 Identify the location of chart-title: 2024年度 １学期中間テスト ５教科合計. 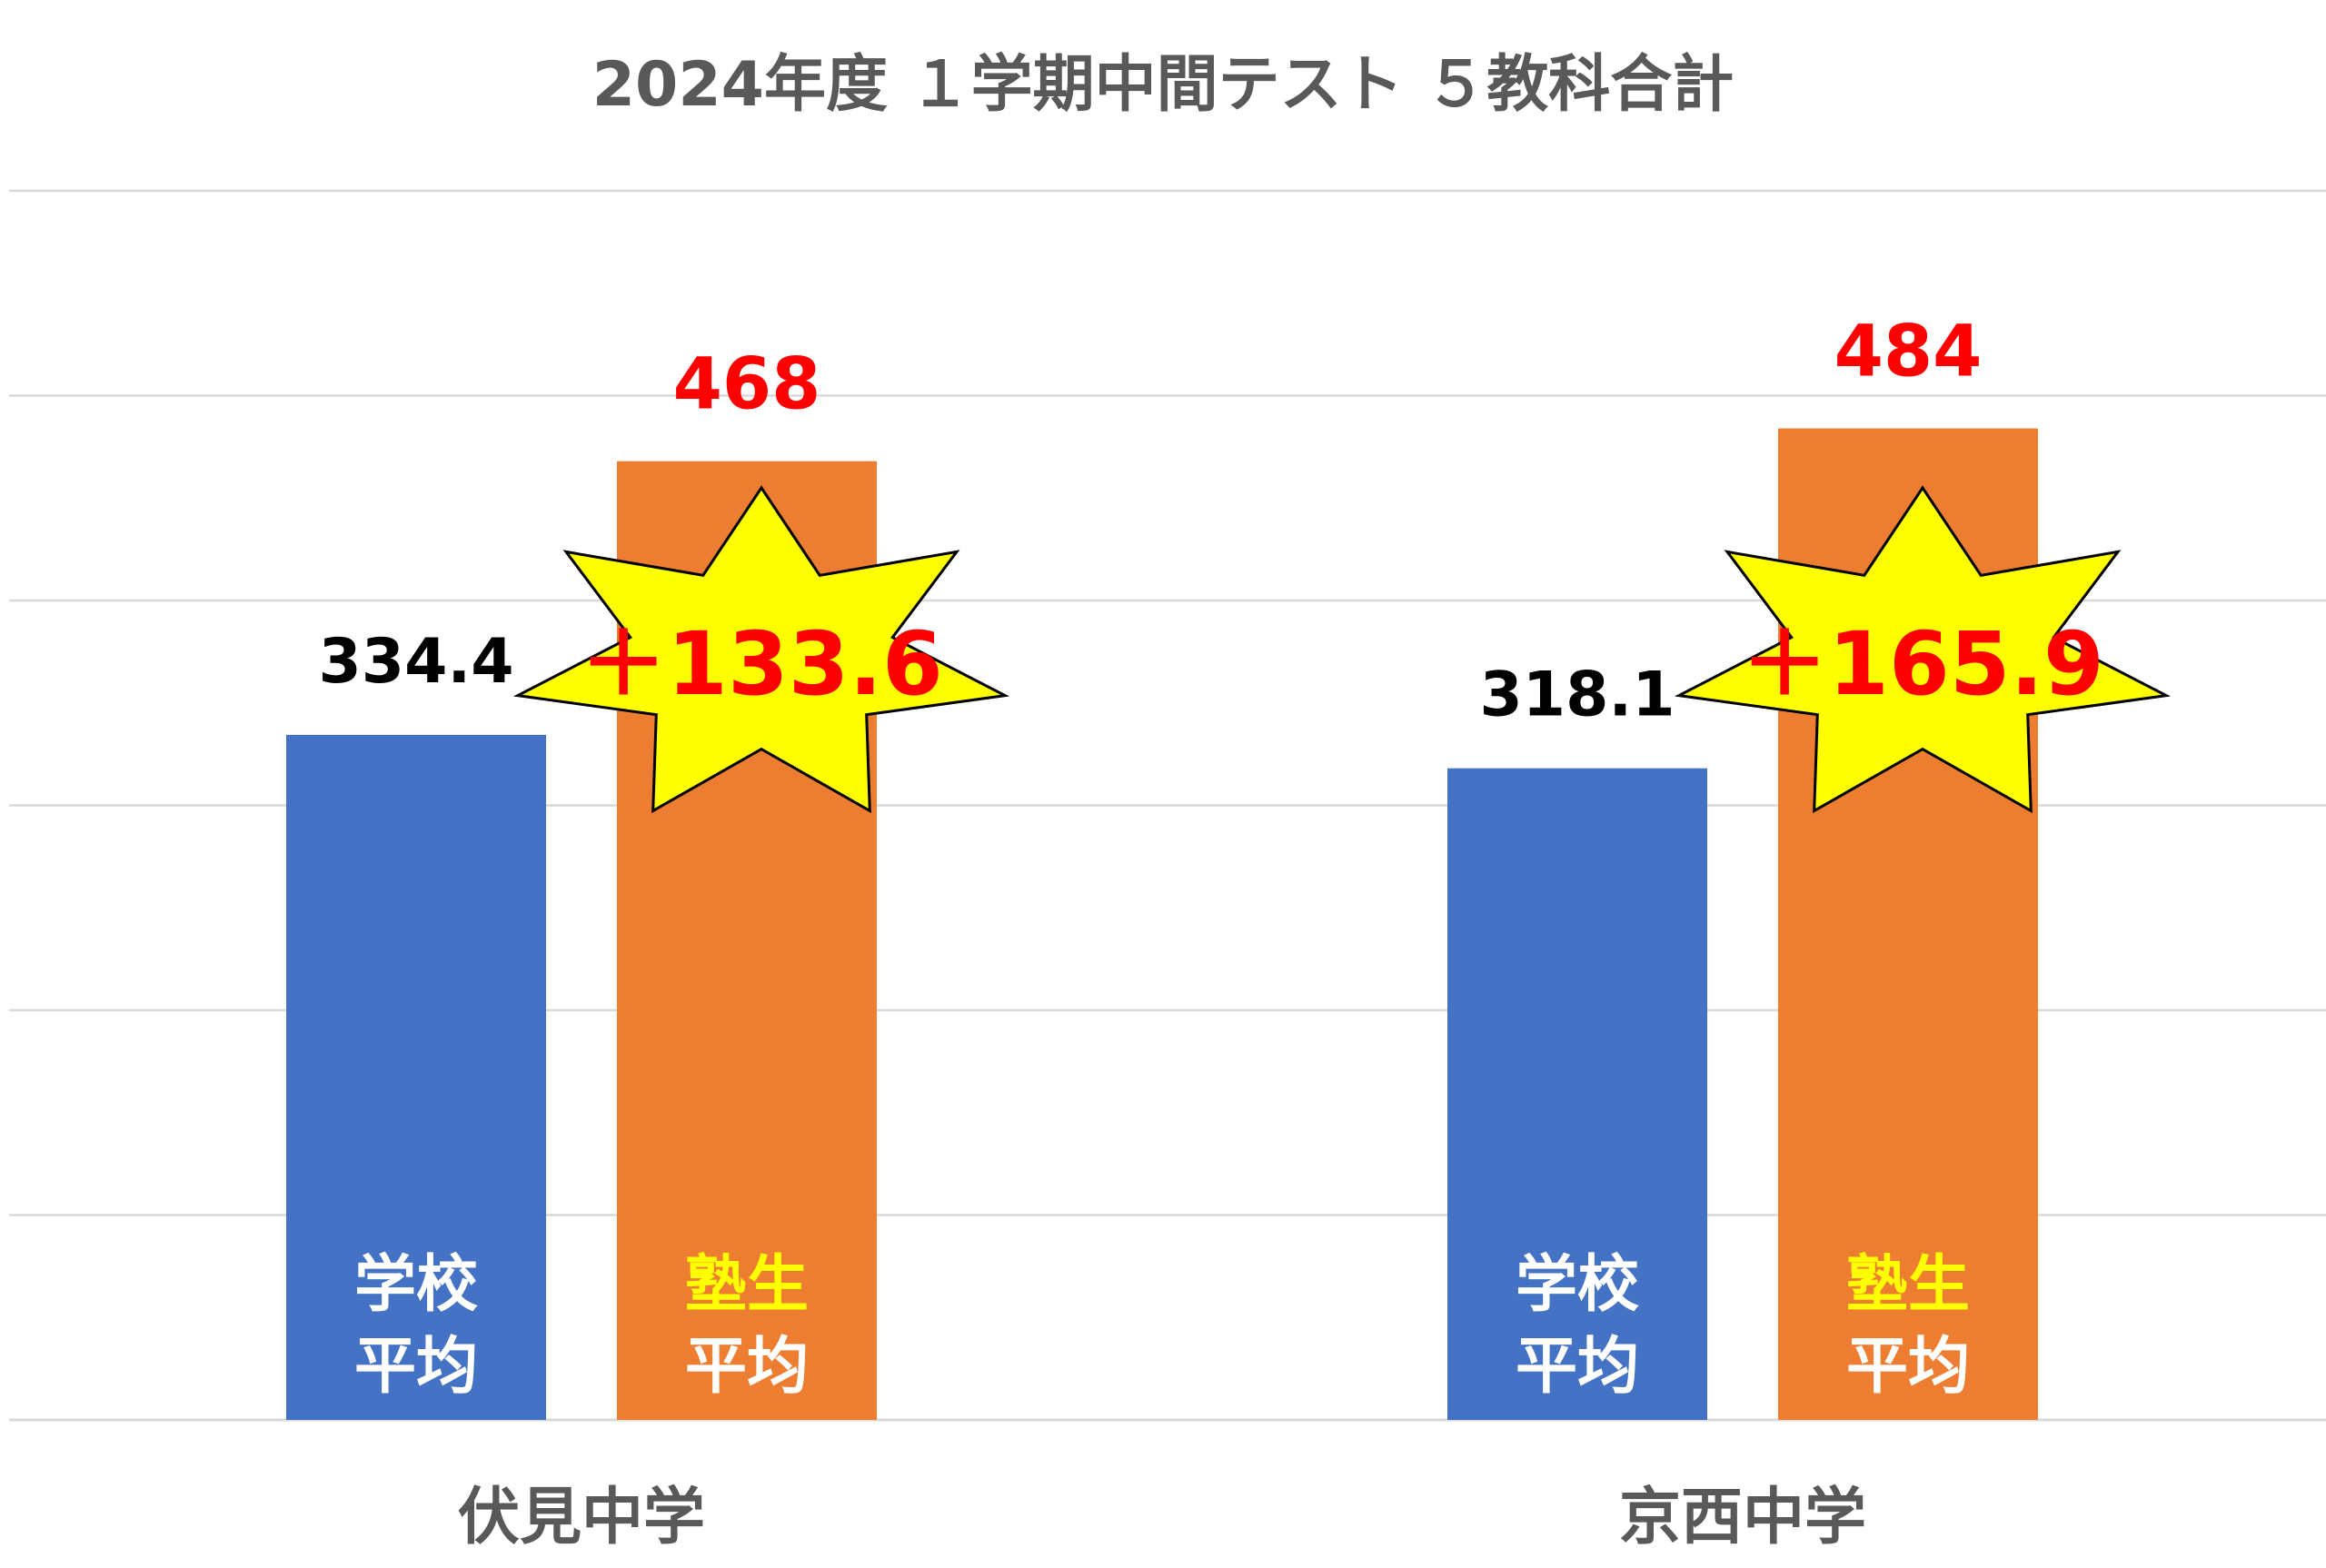
(1163, 85).